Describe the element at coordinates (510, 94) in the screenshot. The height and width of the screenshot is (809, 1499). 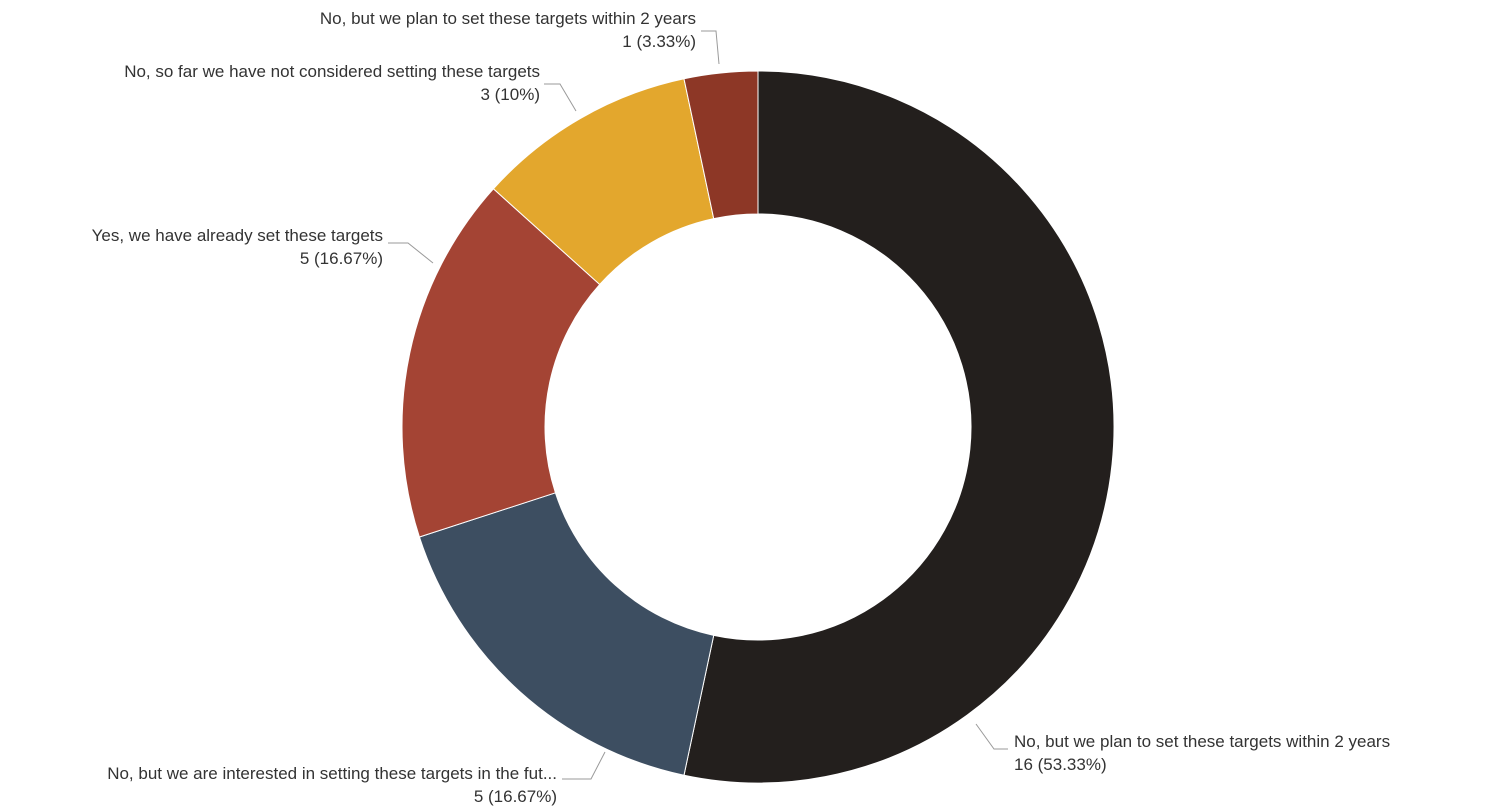
I see `slice-value-label: 3 (10%)` at that location.